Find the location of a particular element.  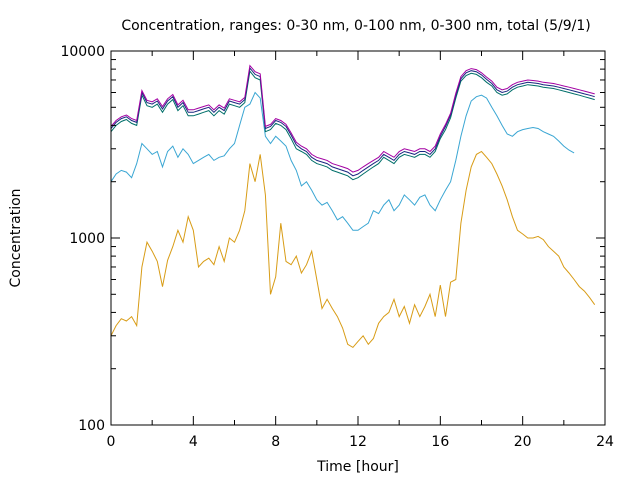

y-tick-label: 1000 is located at coordinates (87, 239).